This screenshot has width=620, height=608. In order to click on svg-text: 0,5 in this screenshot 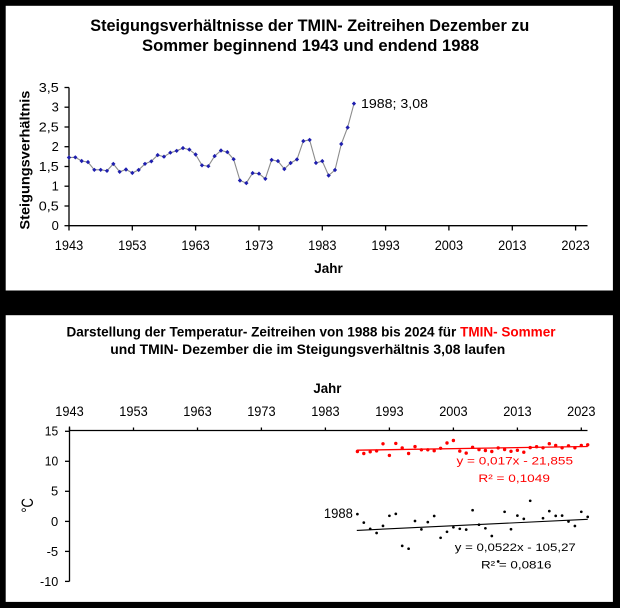, I will do `click(49, 205)`.